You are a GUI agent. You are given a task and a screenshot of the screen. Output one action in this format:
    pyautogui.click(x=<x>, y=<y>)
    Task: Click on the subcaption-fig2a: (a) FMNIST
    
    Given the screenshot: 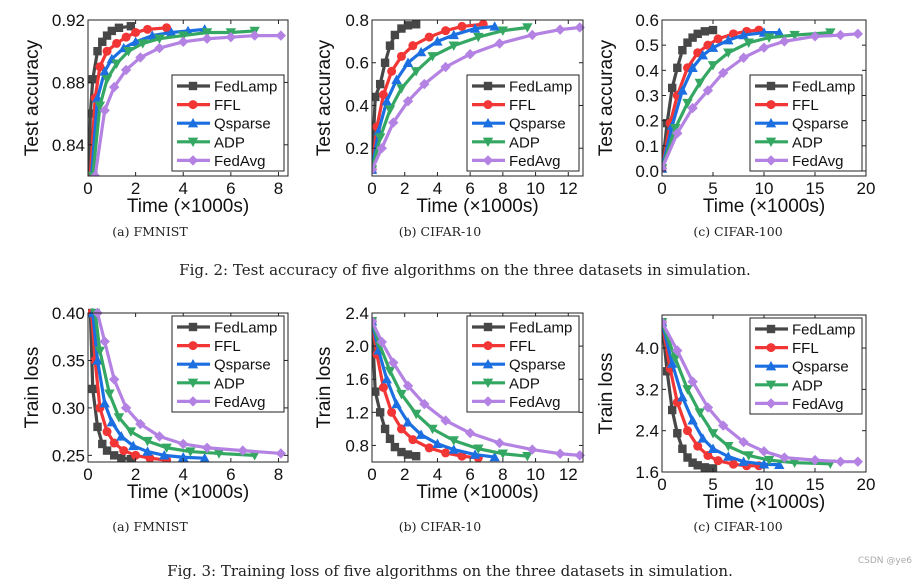 What is the action you would take?
    pyautogui.click(x=150, y=231)
    